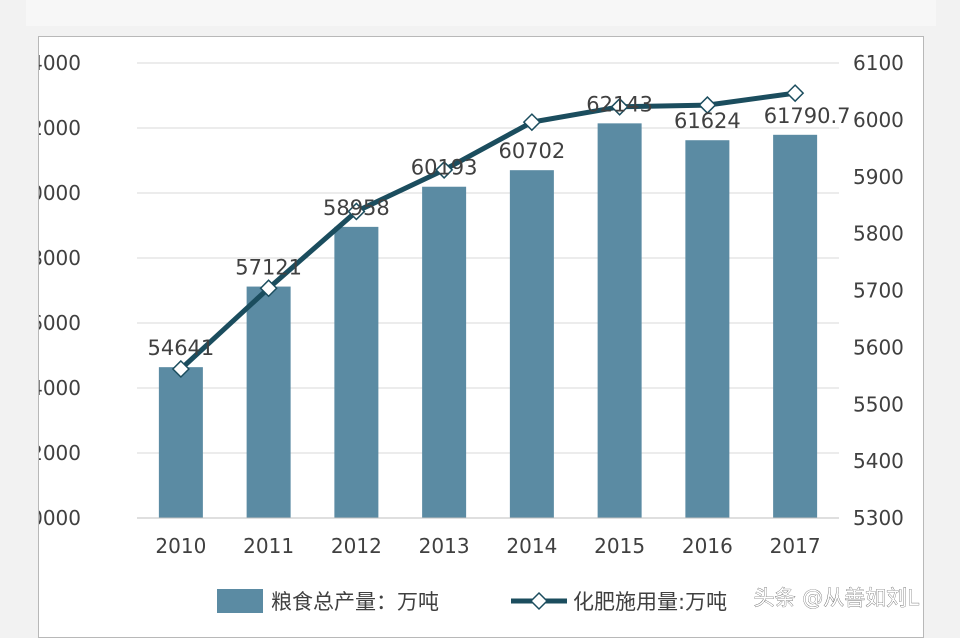  Describe the element at coordinates (878, 291) in the screenshot. I see `right-tick-label: 5700` at that location.